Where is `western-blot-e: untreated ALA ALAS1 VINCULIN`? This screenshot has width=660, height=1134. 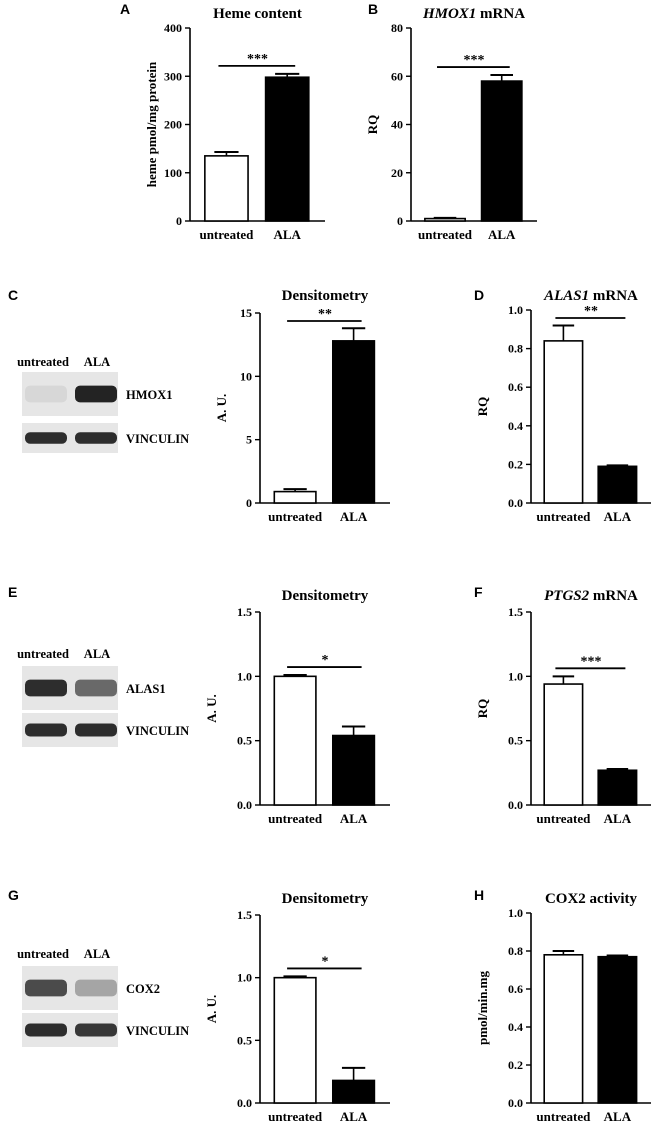
western-blot-e: untreated ALA ALAS1 VINCULIN is located at coordinates (103, 697).